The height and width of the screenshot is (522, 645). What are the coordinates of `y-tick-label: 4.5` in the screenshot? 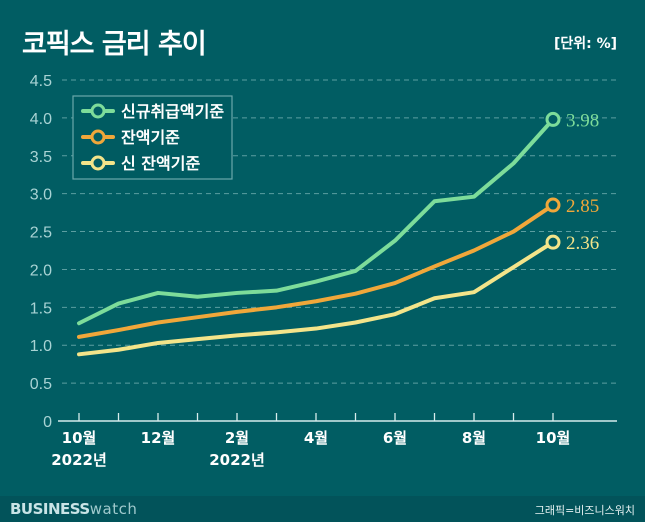 It's located at (41, 81).